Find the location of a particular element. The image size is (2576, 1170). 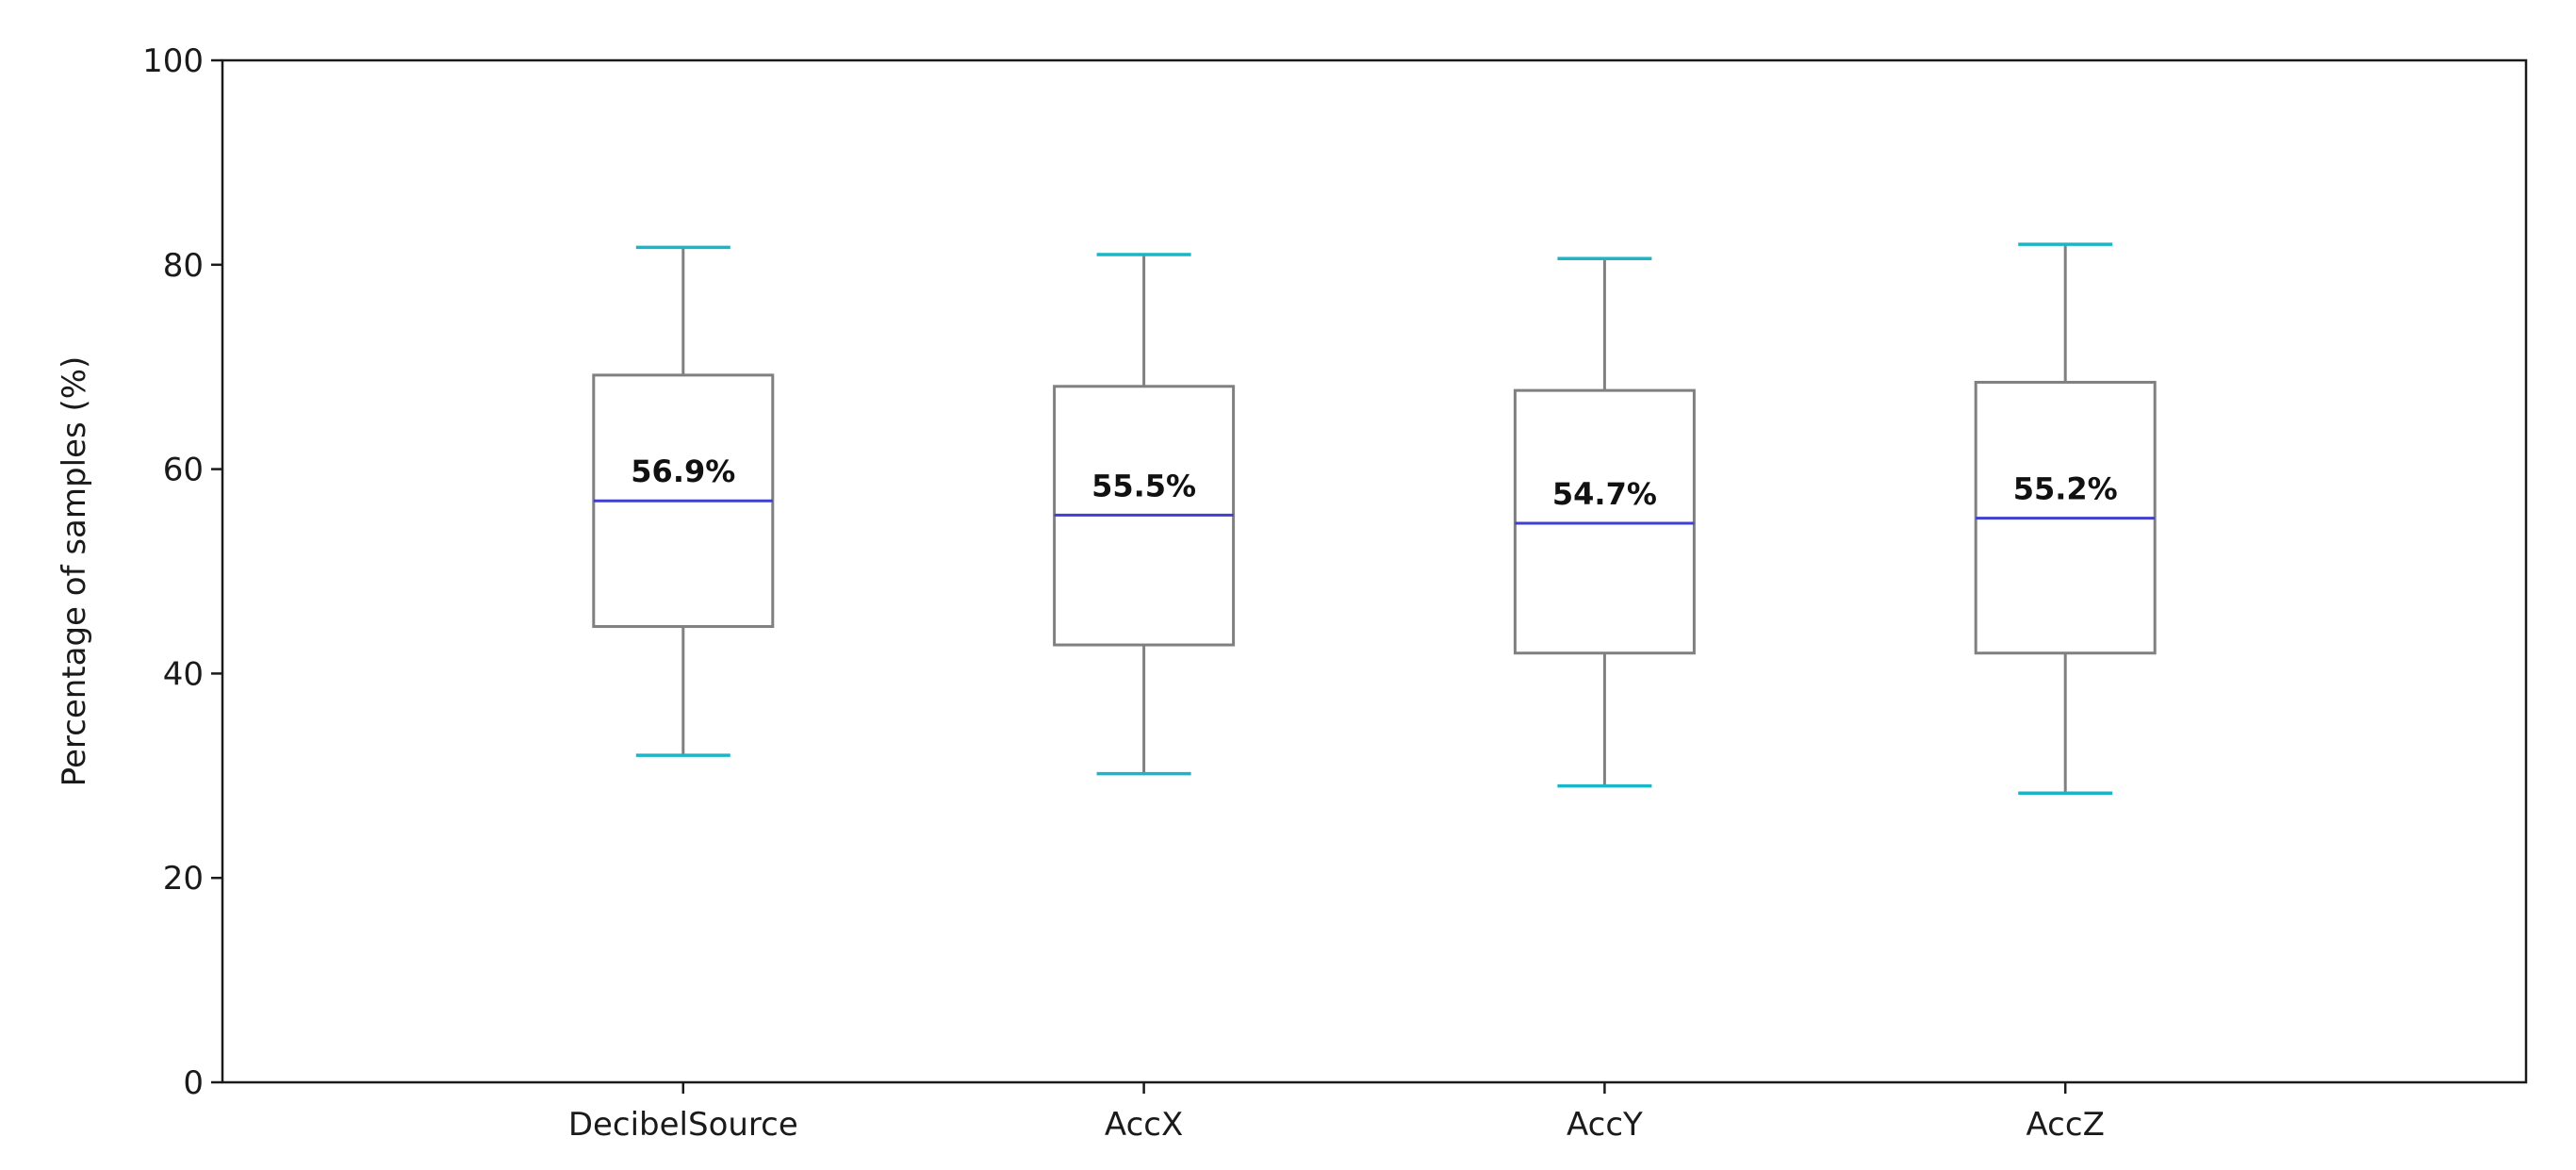

y-tick-label: 60 is located at coordinates (183, 470).